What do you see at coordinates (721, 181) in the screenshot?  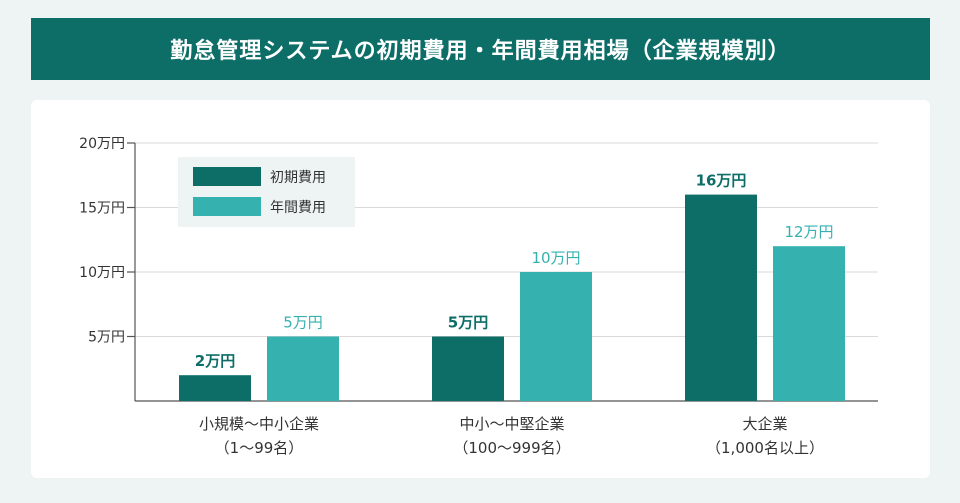 I see `data-label: 16万円` at bounding box center [721, 181].